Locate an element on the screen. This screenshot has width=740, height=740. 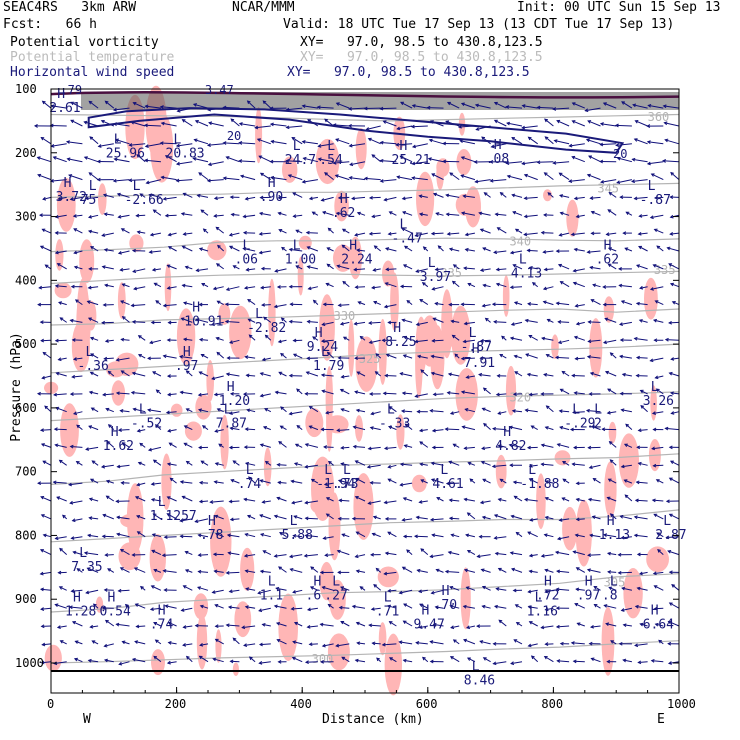
pv-extremum-letter: H is located at coordinates (608, 246).